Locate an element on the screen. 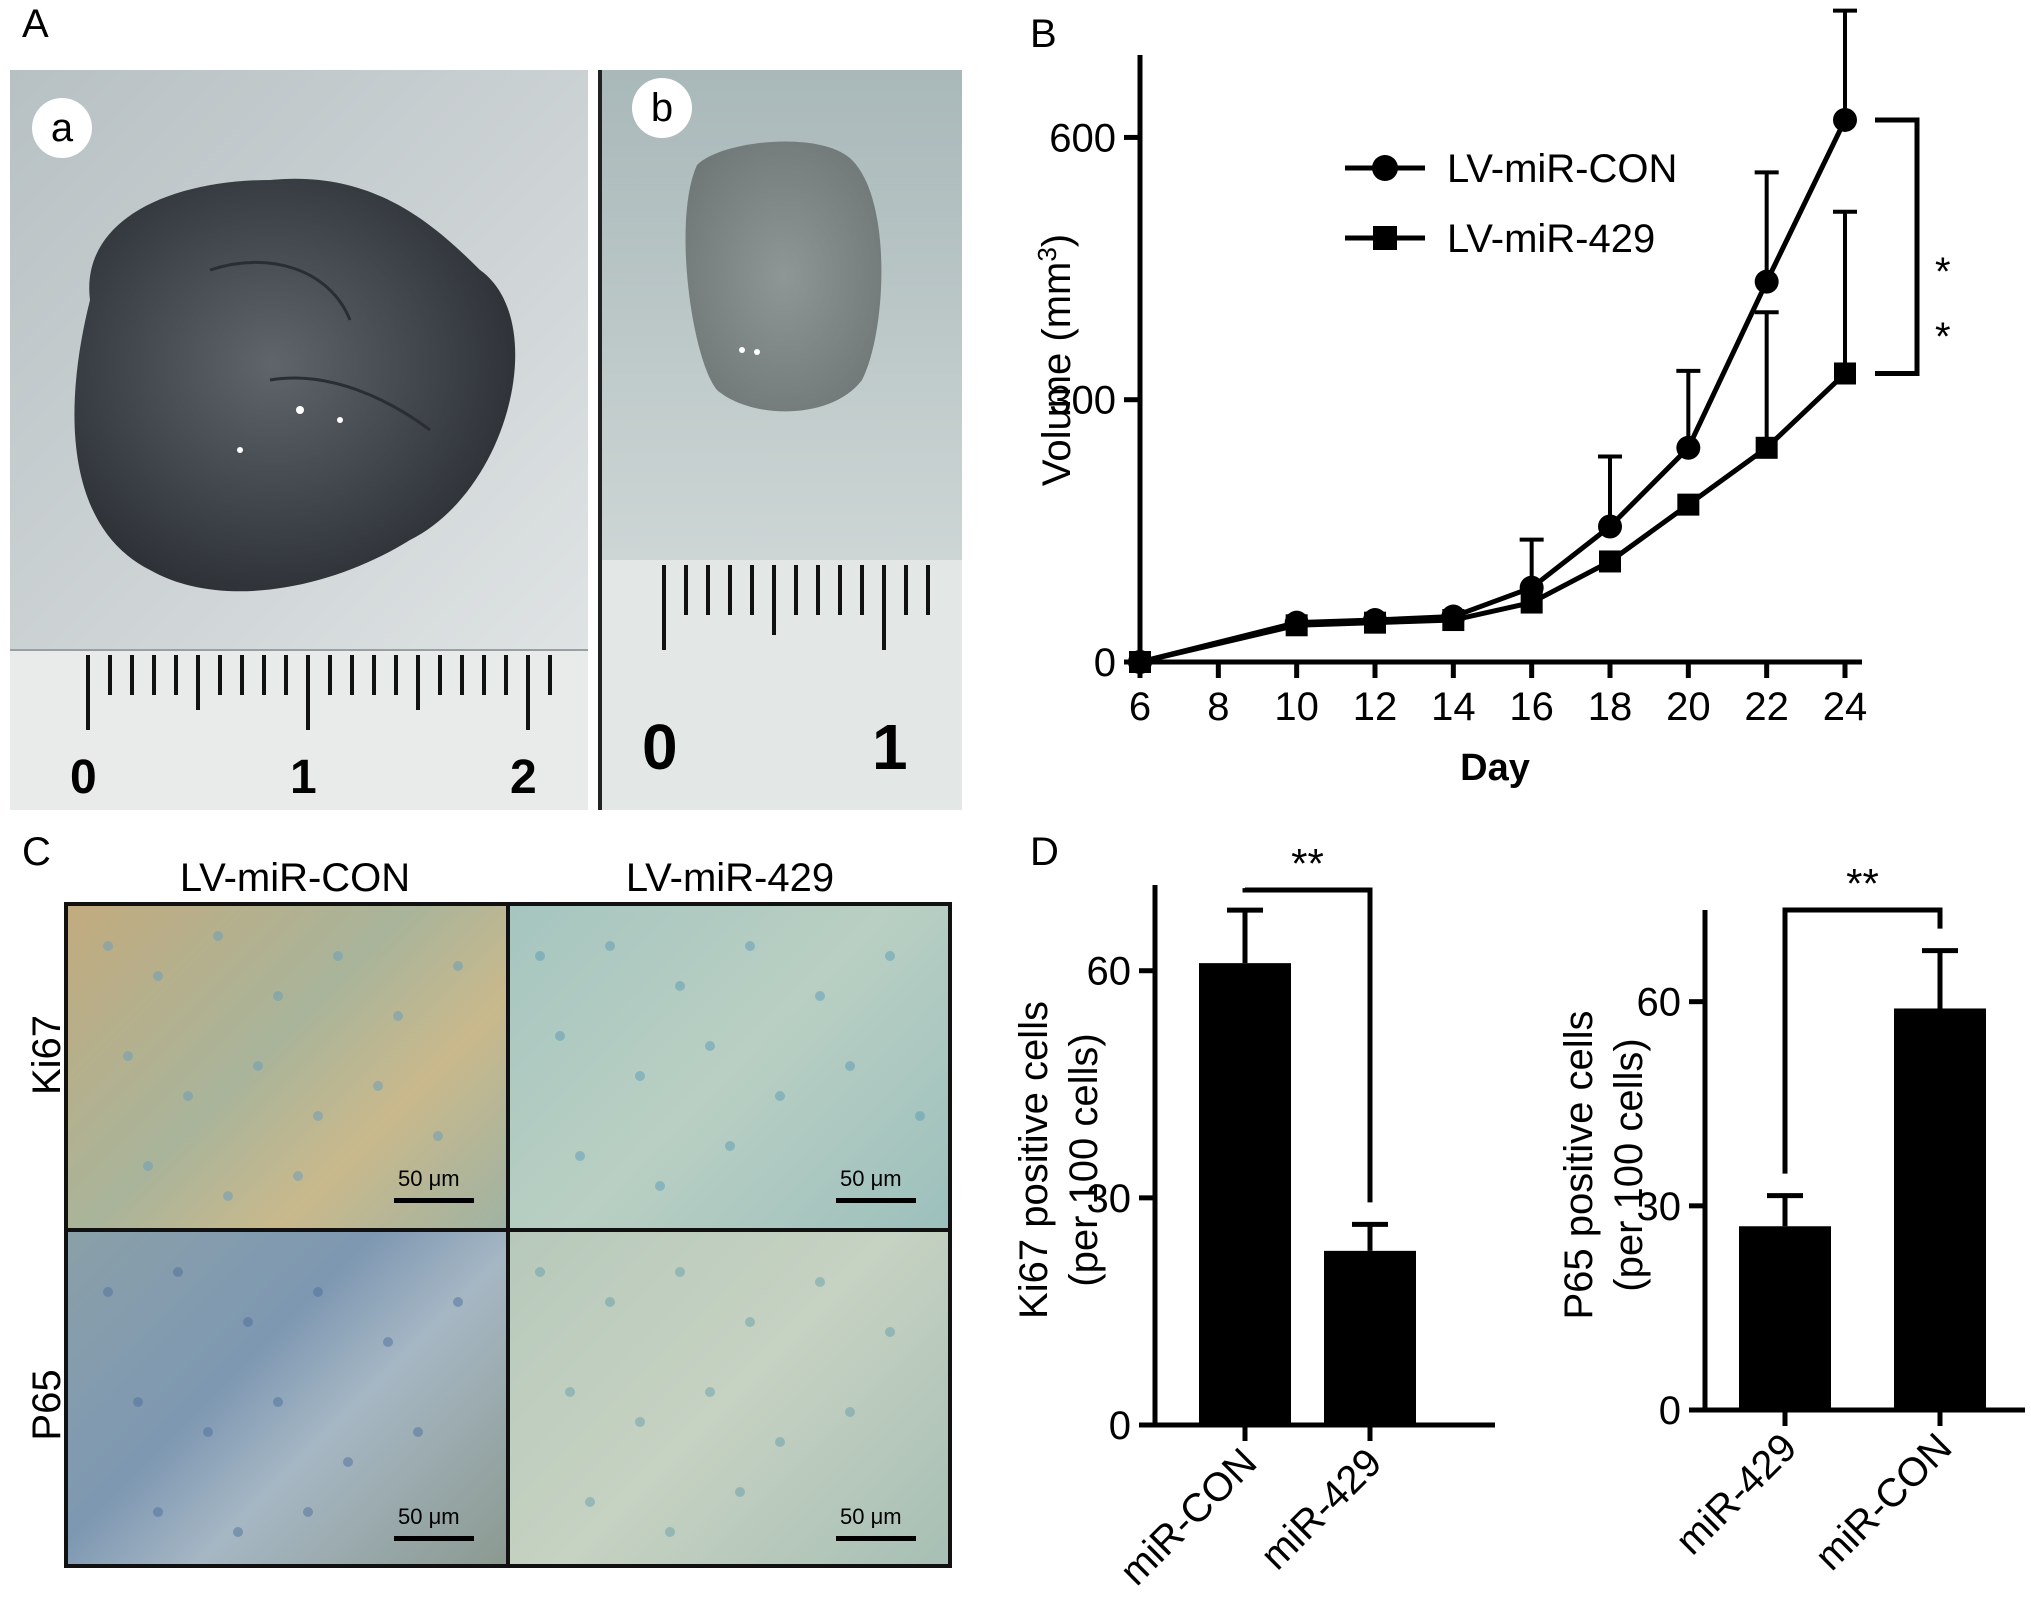 This screenshot has width=2031, height=1623. tumor-photo-a-graphic is located at coordinates (299, 440).